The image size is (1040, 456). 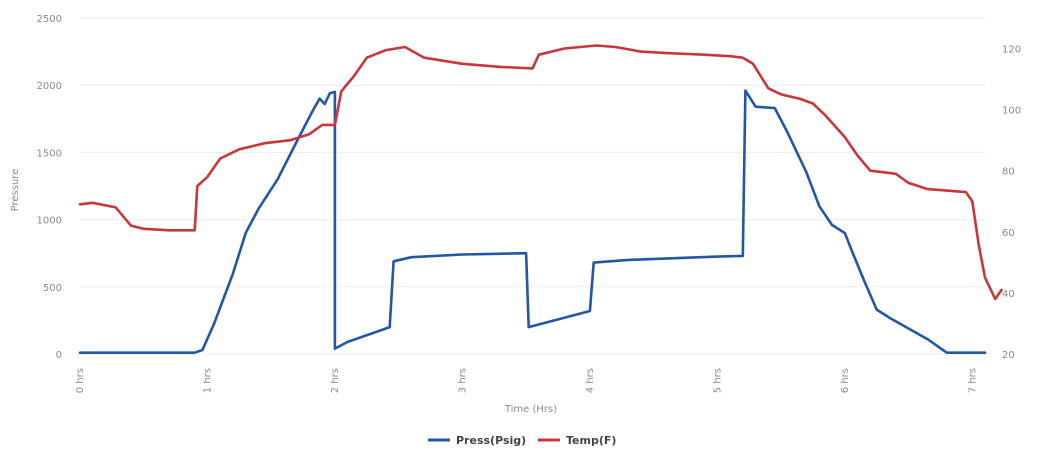 I want to click on x-tick-label: 4 hrs, so click(x=590, y=380).